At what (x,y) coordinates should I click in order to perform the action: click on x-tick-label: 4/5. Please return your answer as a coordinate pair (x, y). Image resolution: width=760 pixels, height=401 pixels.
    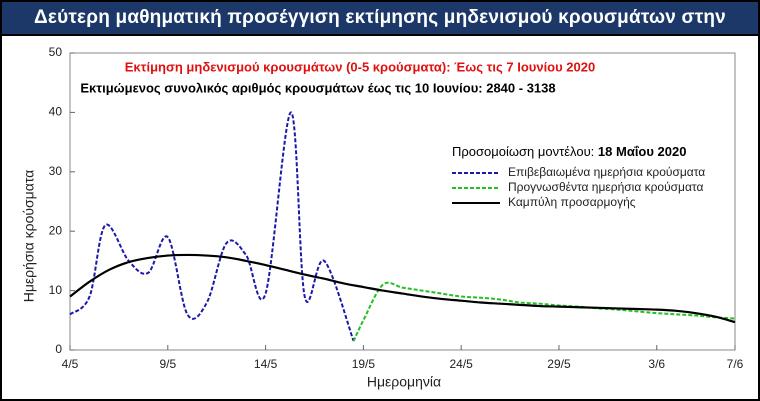
    Looking at the image, I should click on (70, 364).